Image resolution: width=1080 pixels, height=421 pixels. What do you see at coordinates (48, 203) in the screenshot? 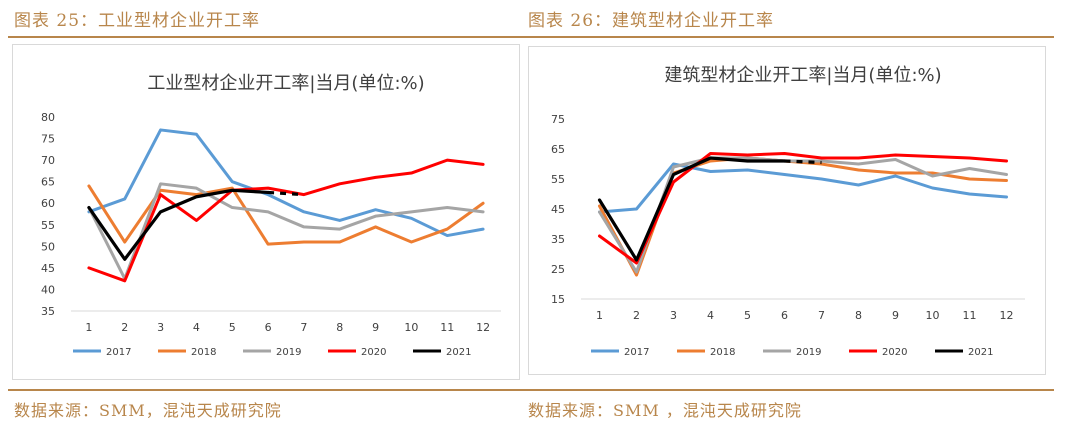
I see `y-tick-label: 60` at bounding box center [48, 203].